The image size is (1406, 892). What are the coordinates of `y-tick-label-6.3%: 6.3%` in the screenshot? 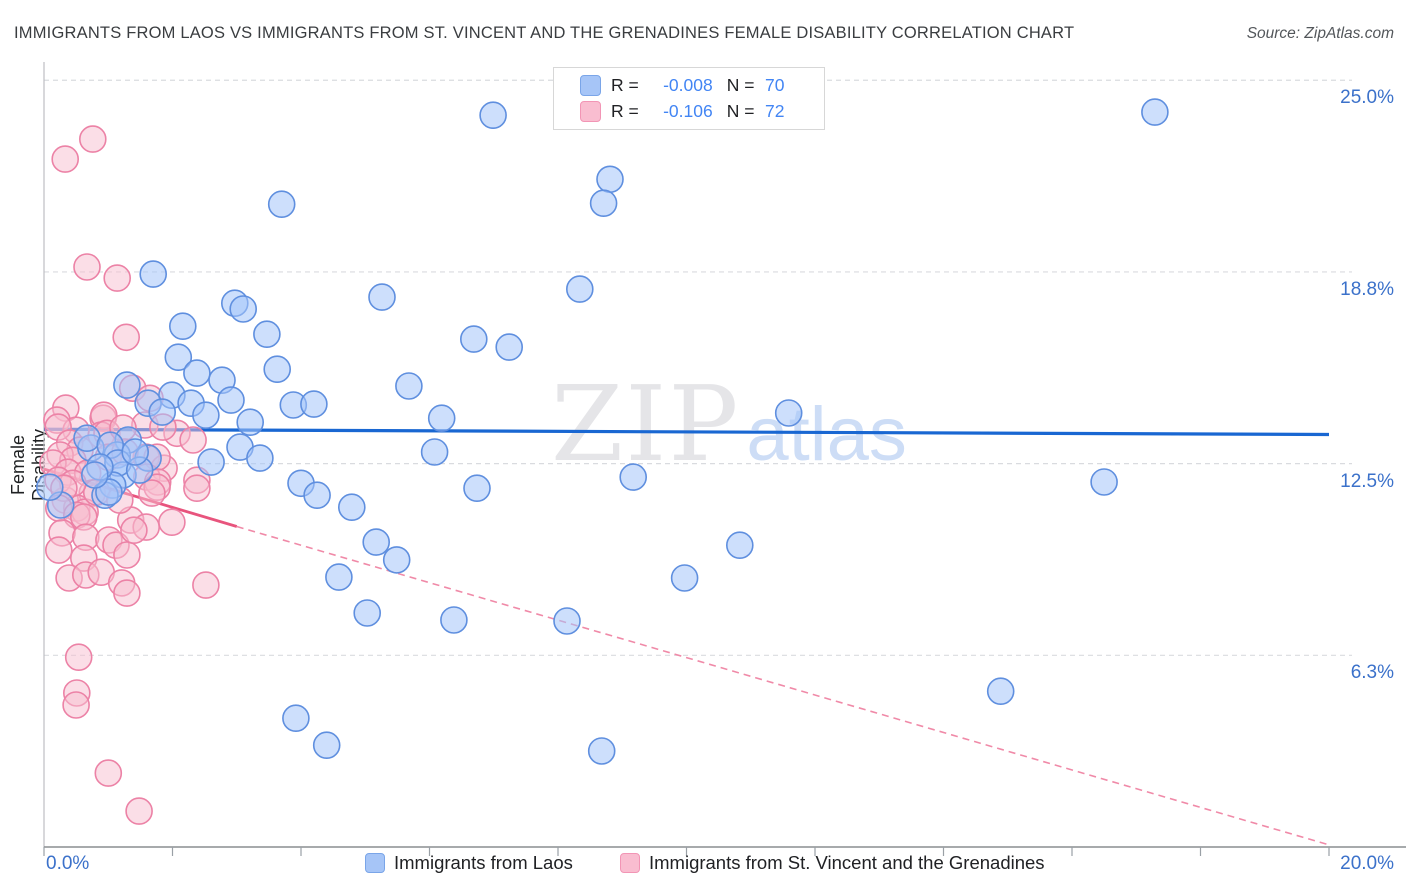 It's located at (1372, 673).